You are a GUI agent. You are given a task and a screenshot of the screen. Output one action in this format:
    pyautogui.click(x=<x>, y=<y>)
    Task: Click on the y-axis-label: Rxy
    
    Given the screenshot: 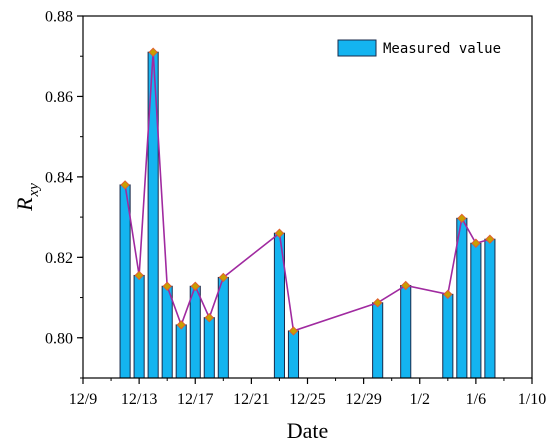 What is the action you would take?
    pyautogui.click(x=27, y=197)
    